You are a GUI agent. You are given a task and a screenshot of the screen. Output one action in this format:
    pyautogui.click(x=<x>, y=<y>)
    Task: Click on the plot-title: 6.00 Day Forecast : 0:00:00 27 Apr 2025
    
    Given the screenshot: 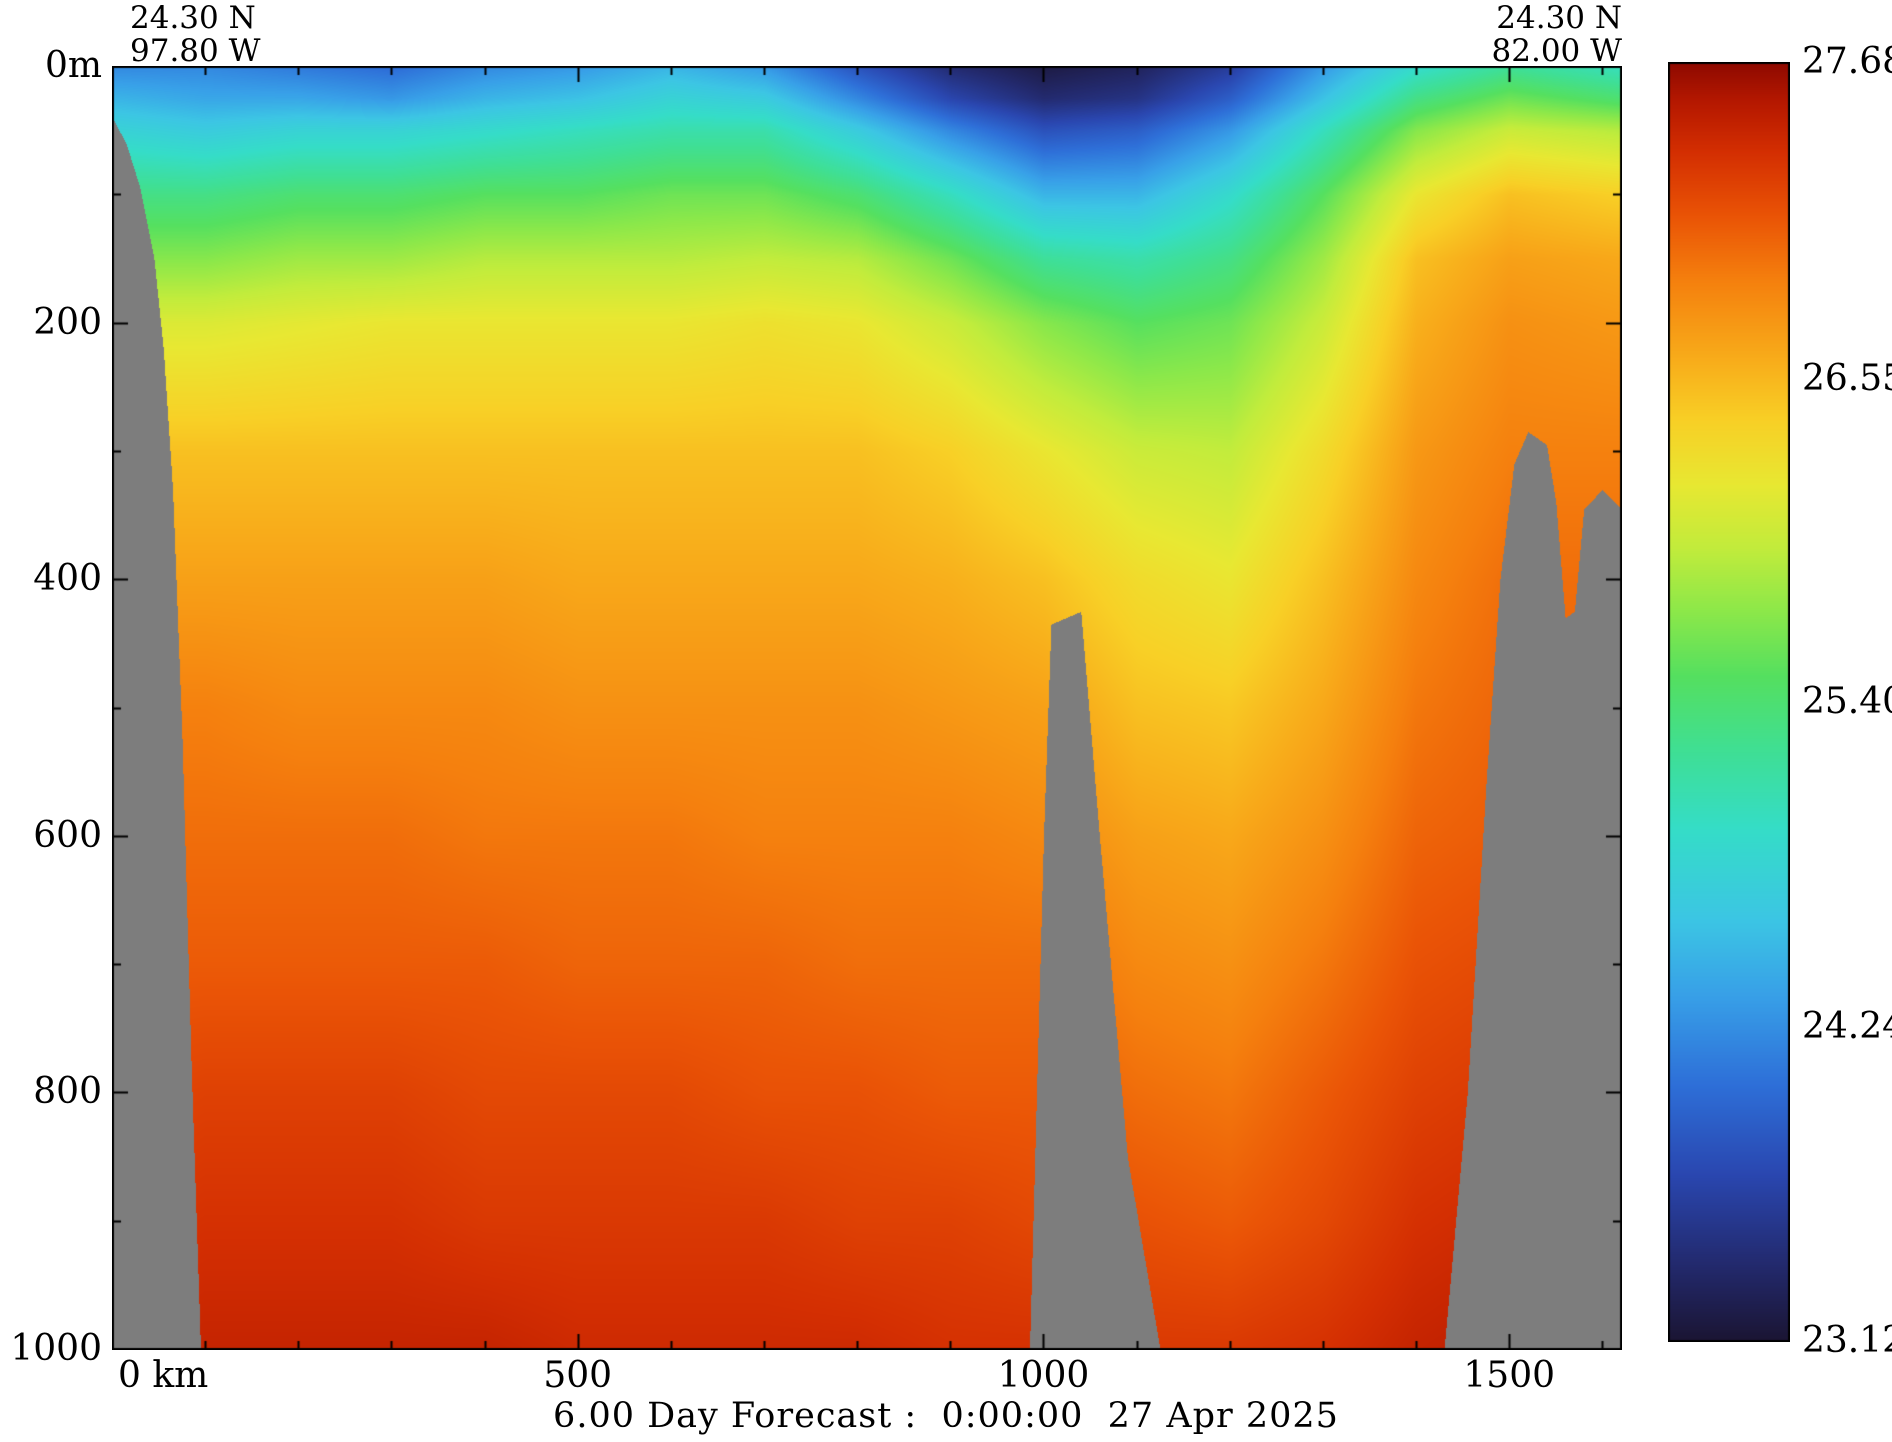 What is the action you would take?
    pyautogui.click(x=946, y=1416)
    